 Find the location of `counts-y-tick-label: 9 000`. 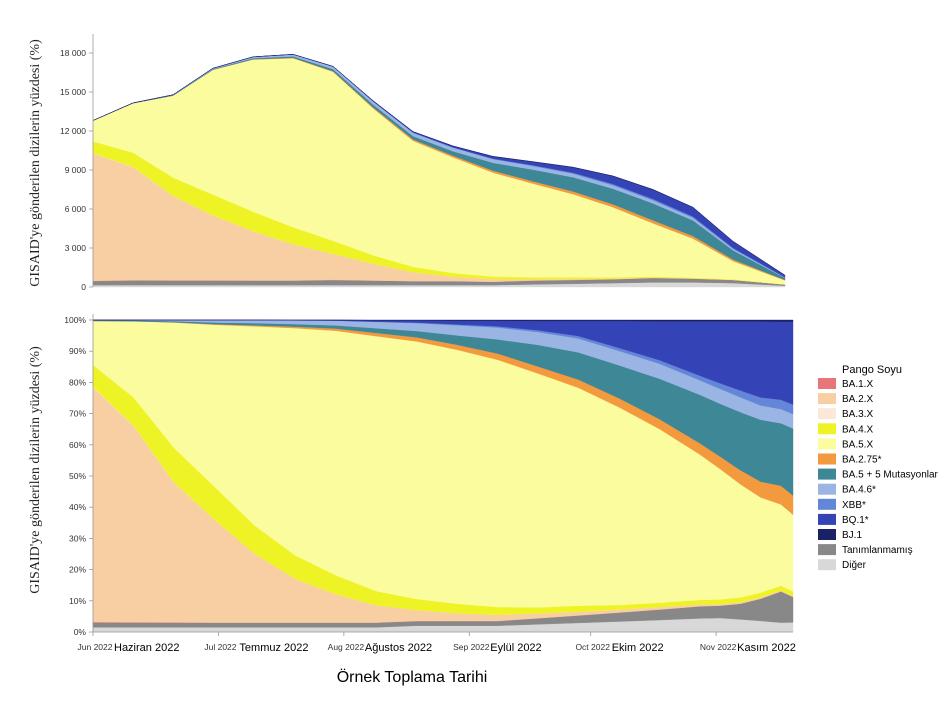

counts-y-tick-label: 9 000 is located at coordinates (76, 170).